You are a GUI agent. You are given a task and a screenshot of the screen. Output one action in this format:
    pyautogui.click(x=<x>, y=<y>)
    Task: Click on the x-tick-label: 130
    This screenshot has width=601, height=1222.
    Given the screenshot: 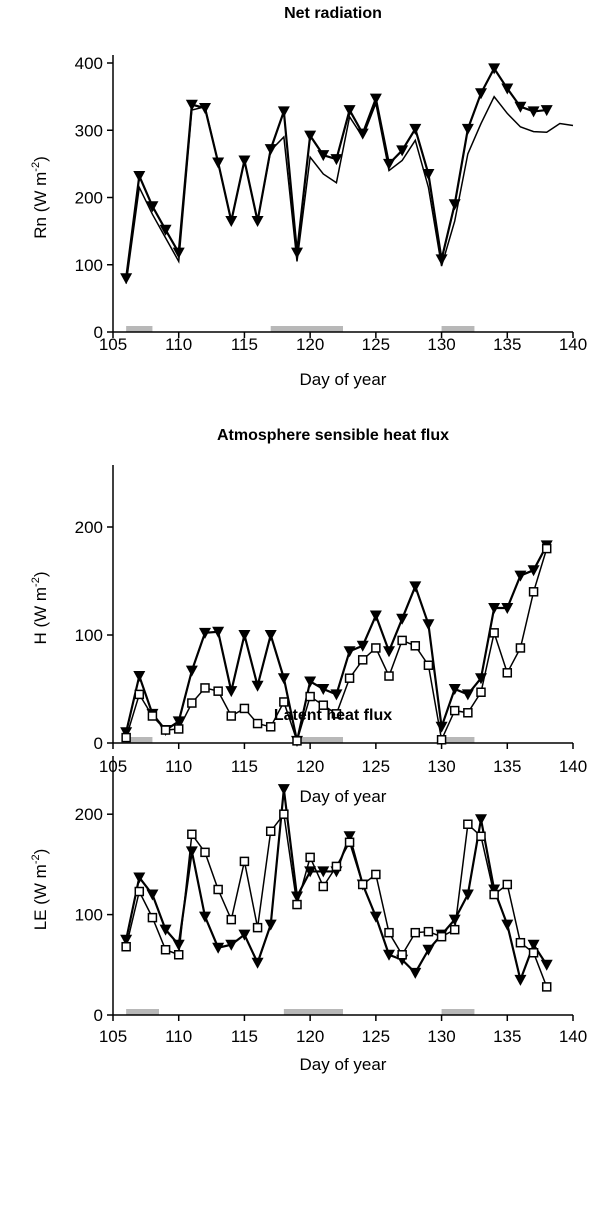 What is the action you would take?
    pyautogui.click(x=441, y=1036)
    